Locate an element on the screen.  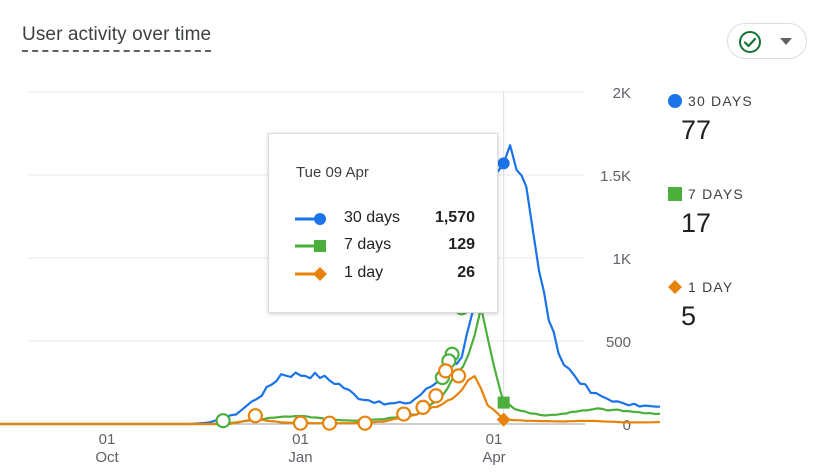
tooltip-value: 129 is located at coordinates (461, 244).